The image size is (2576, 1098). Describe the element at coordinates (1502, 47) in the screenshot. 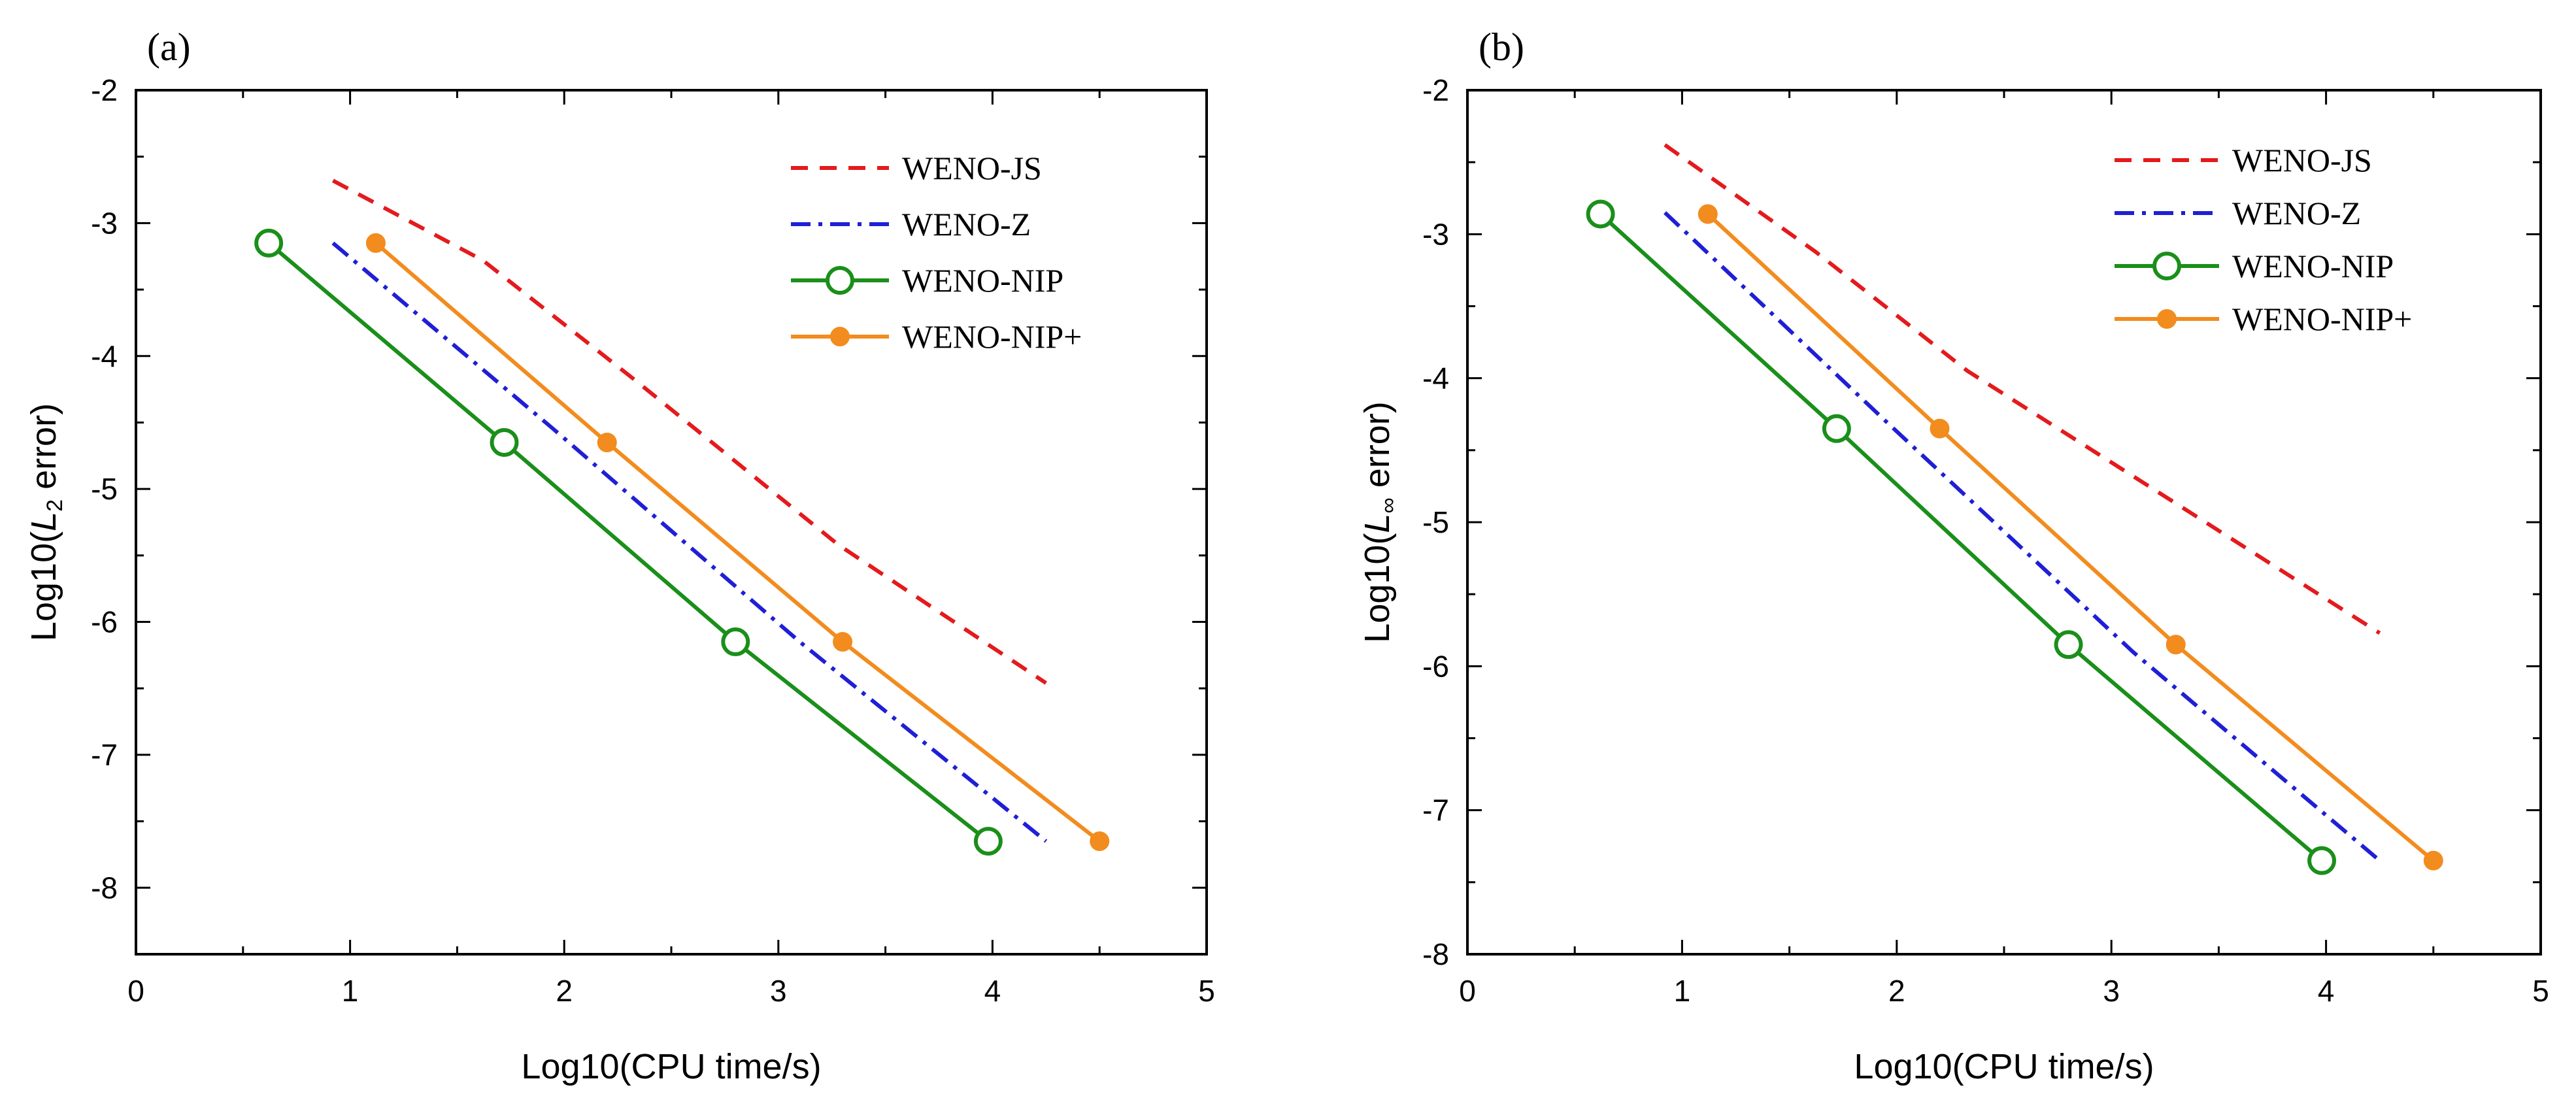

I see `panel-label: (b)` at that location.